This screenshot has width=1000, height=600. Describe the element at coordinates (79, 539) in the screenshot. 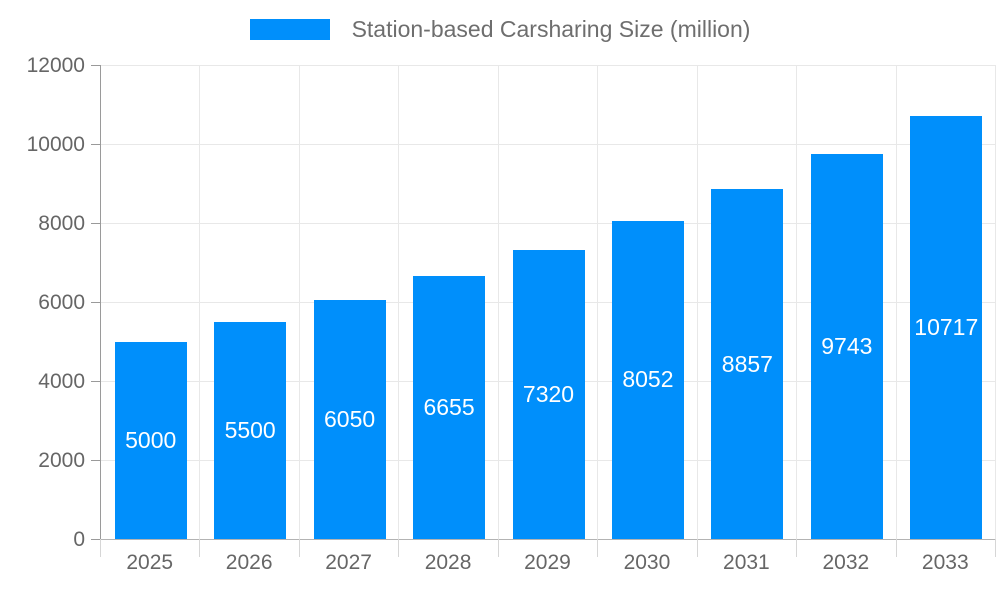

I see `y-axis-tick-label: 0` at that location.